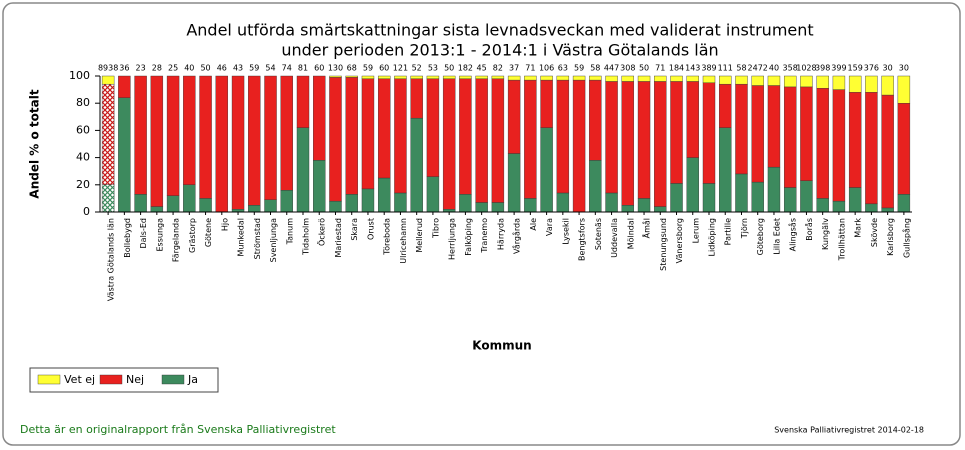 Image resolution: width=965 pixels, height=450 pixels. What do you see at coordinates (338, 238) in the screenshot?
I see `x-tick-label: Mariestad` at bounding box center [338, 238].